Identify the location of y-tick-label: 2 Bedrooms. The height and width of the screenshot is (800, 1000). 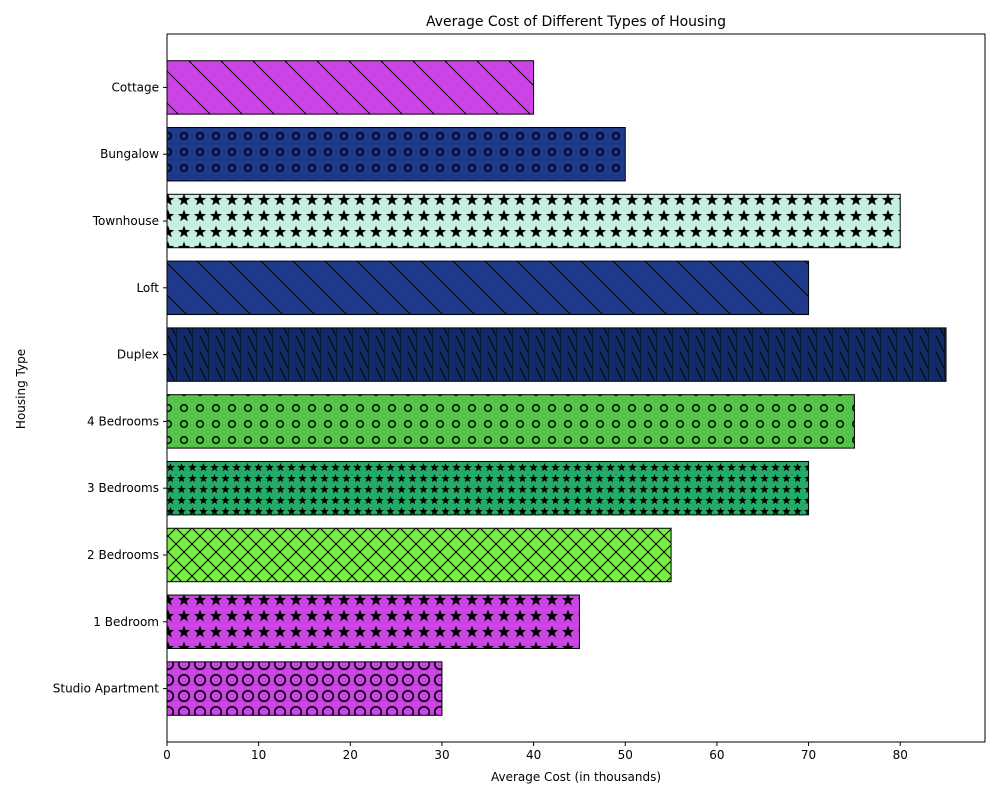
(123, 555).